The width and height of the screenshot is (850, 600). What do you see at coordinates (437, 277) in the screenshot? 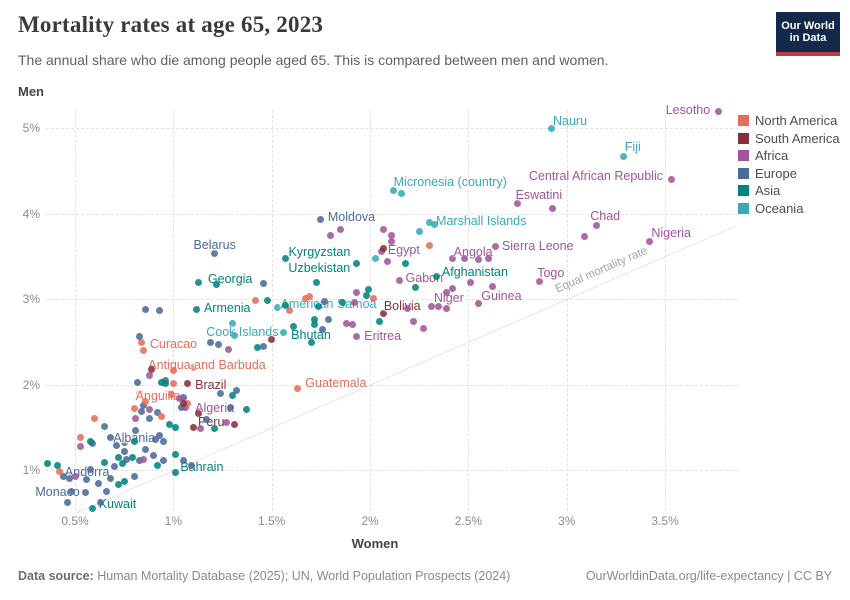
I see `data-point-afghanistan` at bounding box center [437, 277].